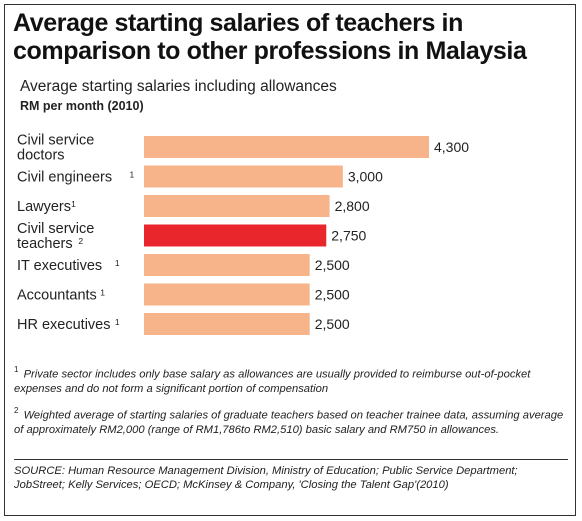 The width and height of the screenshot is (582, 521). What do you see at coordinates (332, 295) in the screenshot?
I see `bar-value-label-5: 2,500` at bounding box center [332, 295].